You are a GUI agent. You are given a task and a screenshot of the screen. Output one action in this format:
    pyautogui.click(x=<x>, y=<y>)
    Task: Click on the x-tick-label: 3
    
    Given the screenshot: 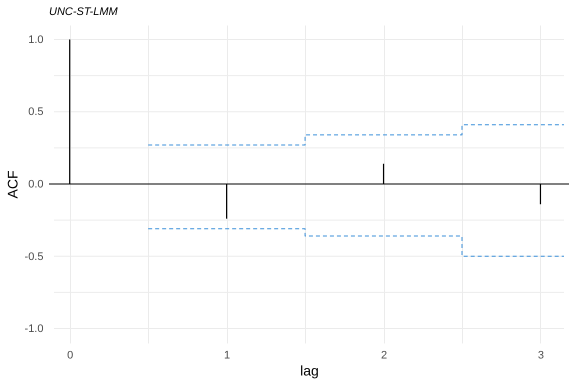 What is the action you would take?
    pyautogui.click(x=541, y=356)
    